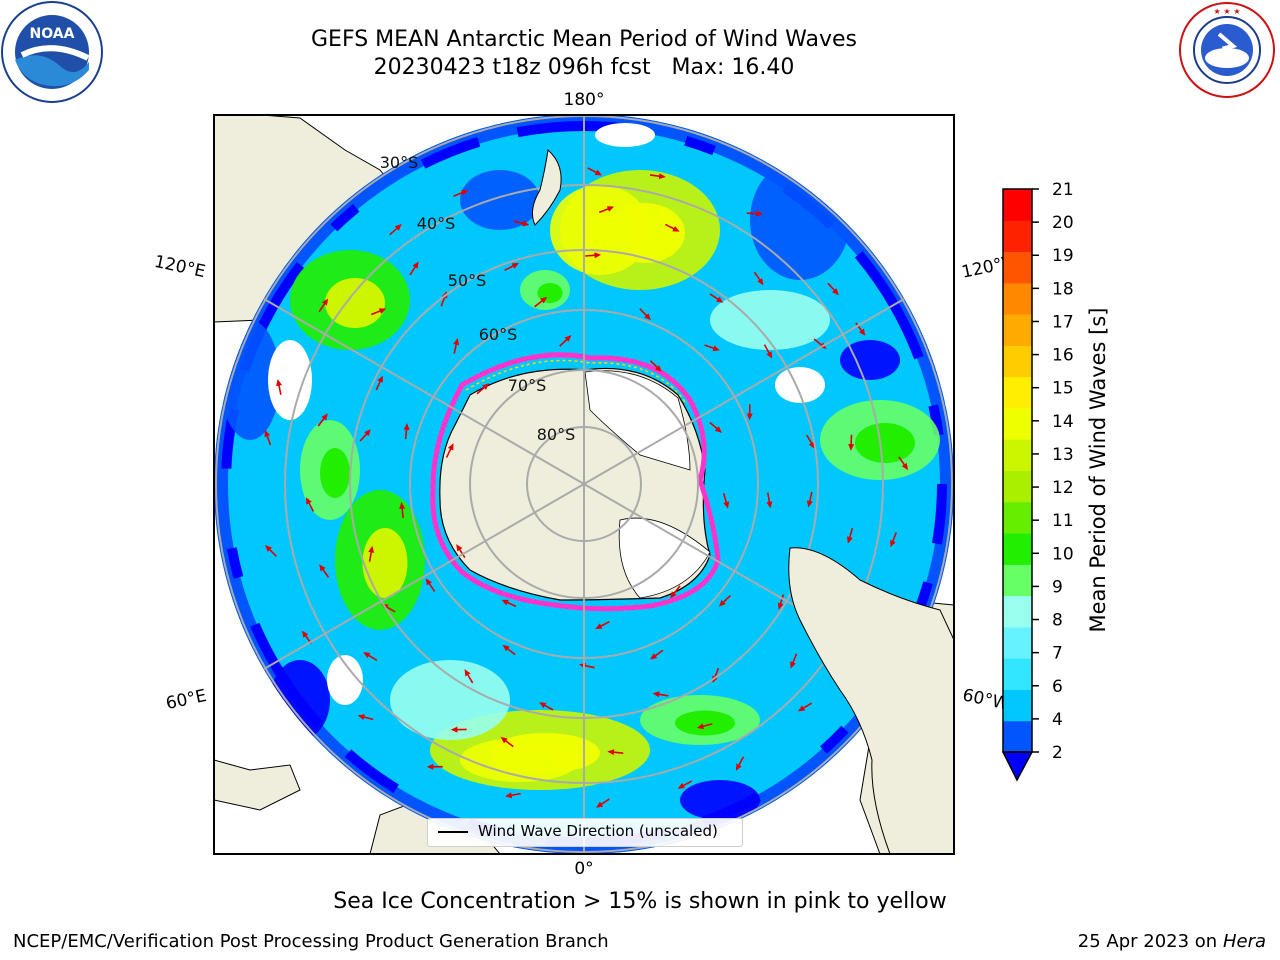 Image resolution: width=1280 pixels, height=960 pixels. Describe the element at coordinates (1244, 941) in the screenshot. I see `footer-host: Hera` at that location.